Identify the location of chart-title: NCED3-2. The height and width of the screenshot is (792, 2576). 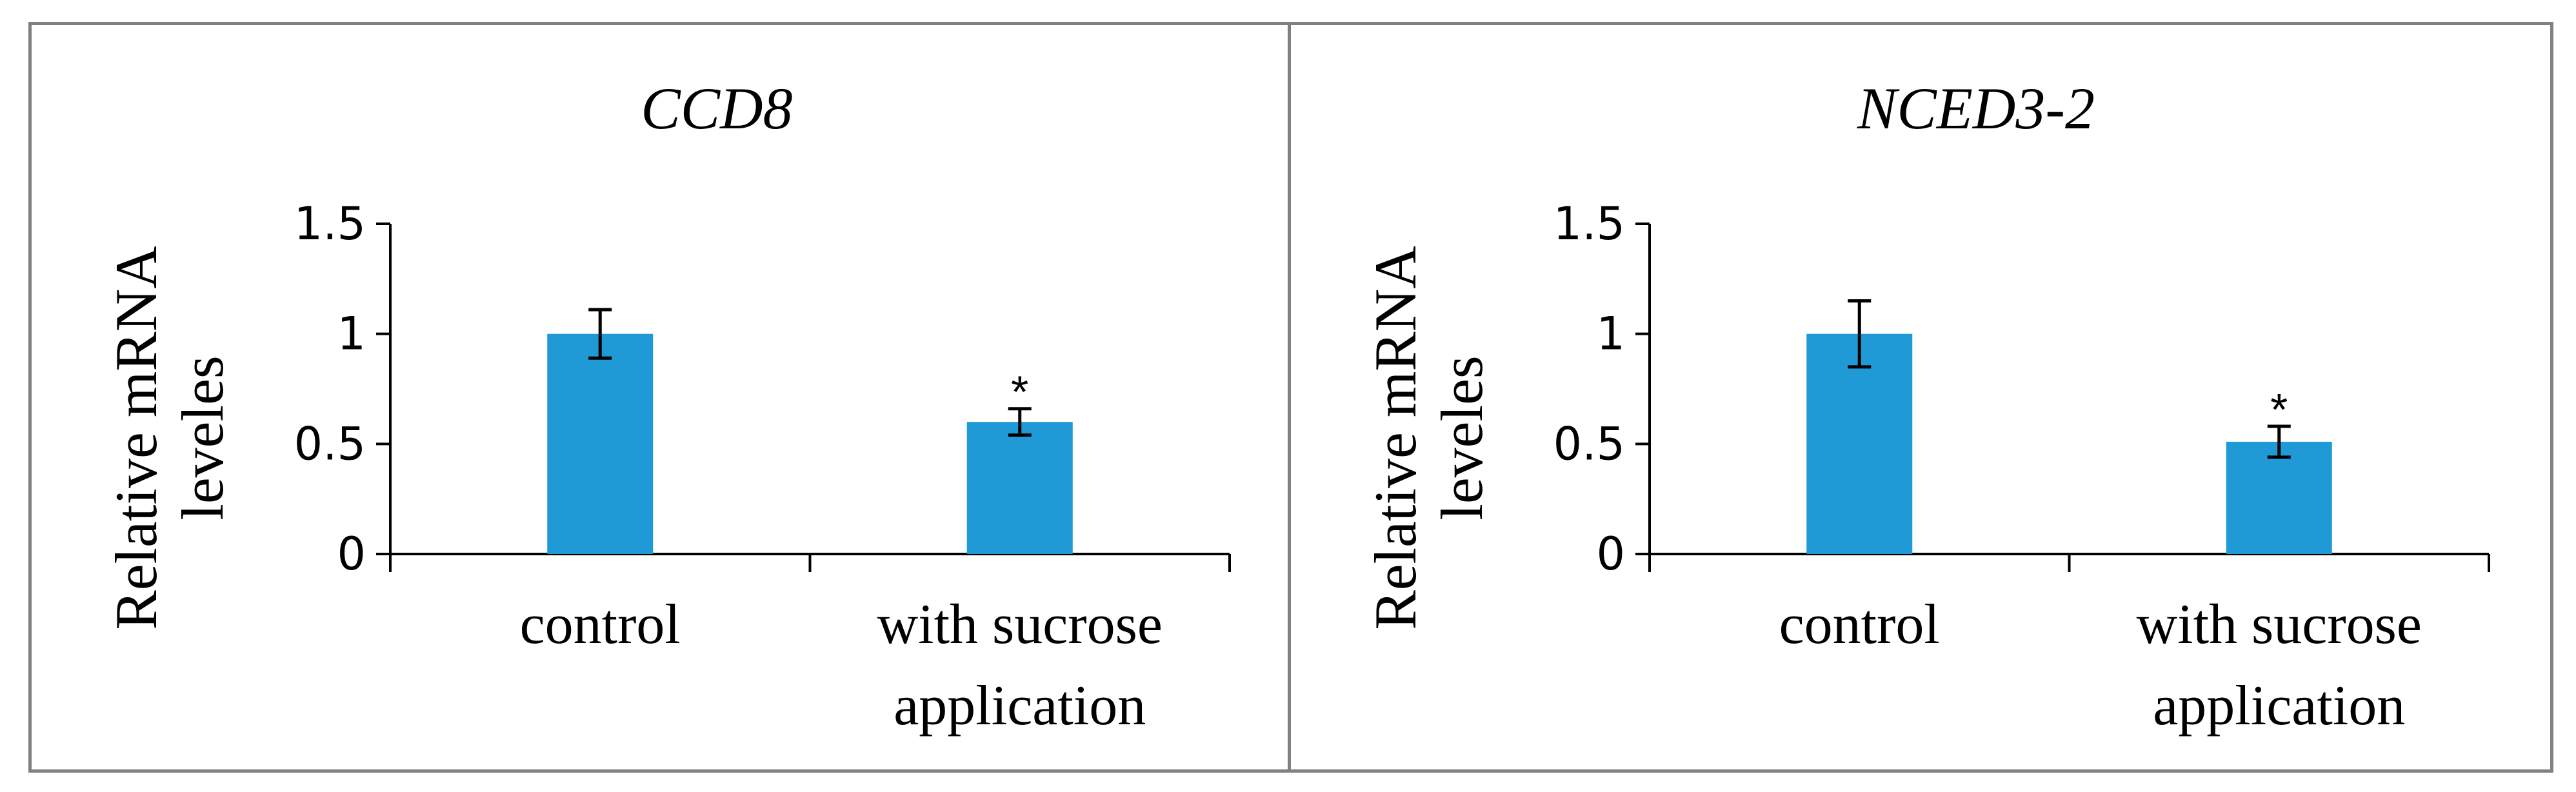
(1976, 108).